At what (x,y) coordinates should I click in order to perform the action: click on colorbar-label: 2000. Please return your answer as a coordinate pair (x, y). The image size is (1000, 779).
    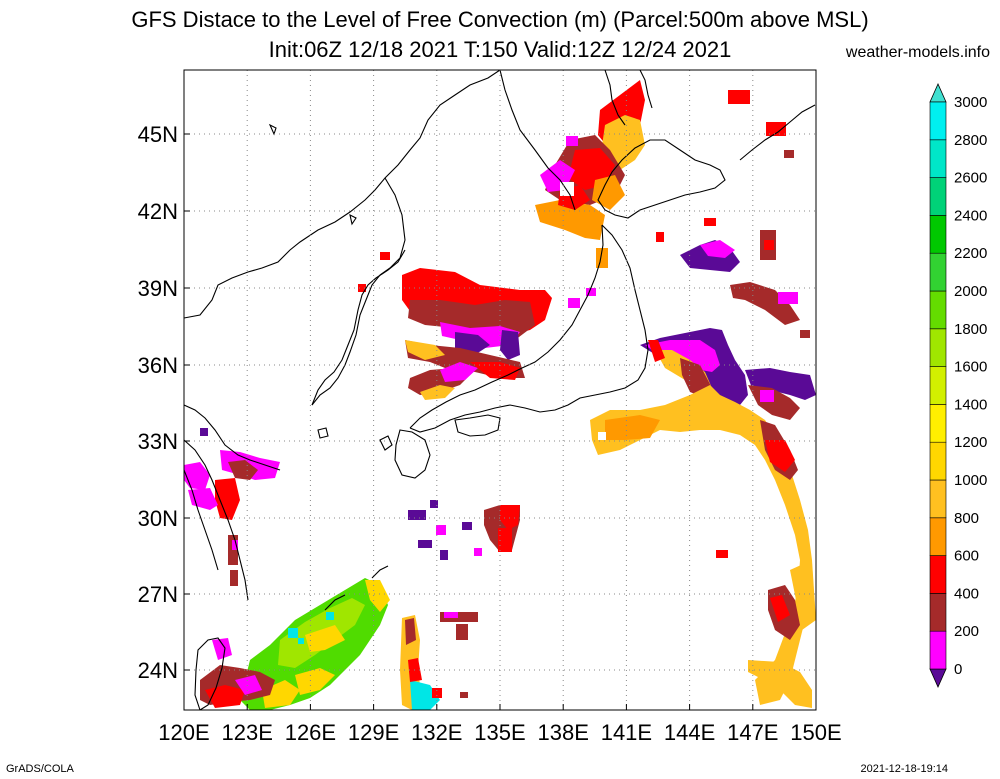
    Looking at the image, I should click on (970, 291).